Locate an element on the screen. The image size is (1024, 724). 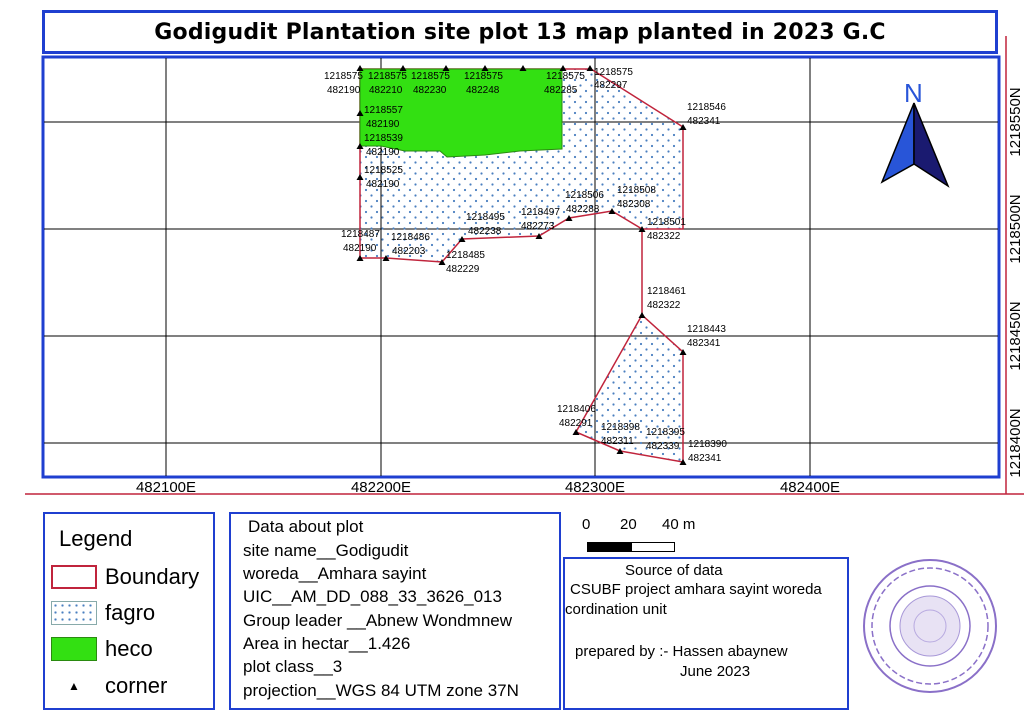
scale-segment-light is located at coordinates (653, 547).